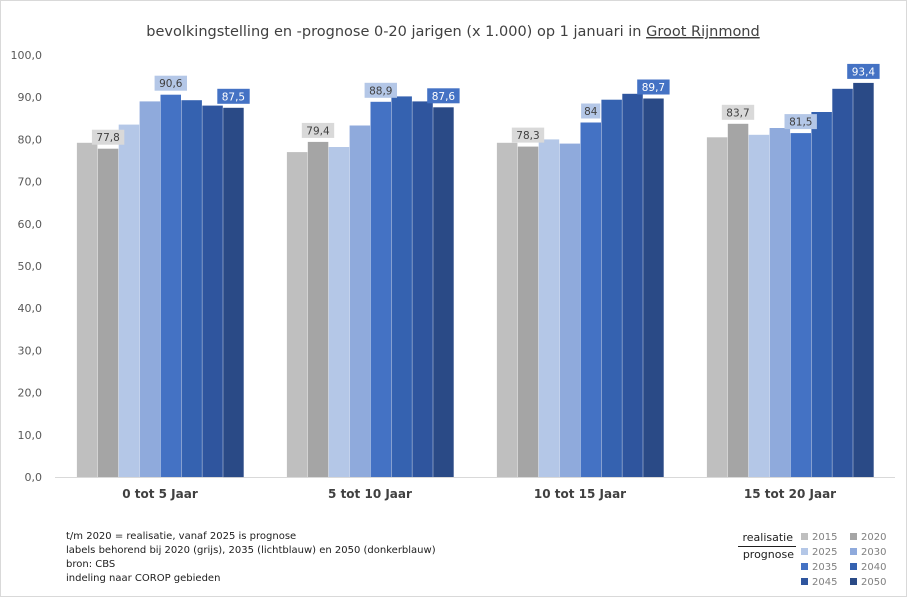 This screenshot has width=907, height=597. I want to click on data-label: 79,4, so click(318, 131).